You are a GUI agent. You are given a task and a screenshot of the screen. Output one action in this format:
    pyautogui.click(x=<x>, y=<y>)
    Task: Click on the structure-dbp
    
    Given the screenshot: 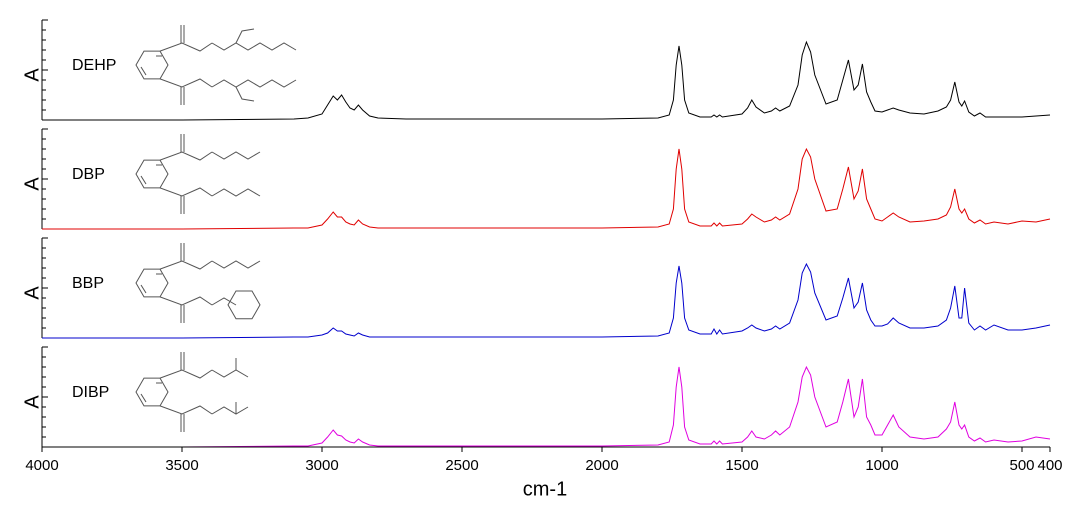 What is the action you would take?
    pyautogui.click(x=198, y=174)
    